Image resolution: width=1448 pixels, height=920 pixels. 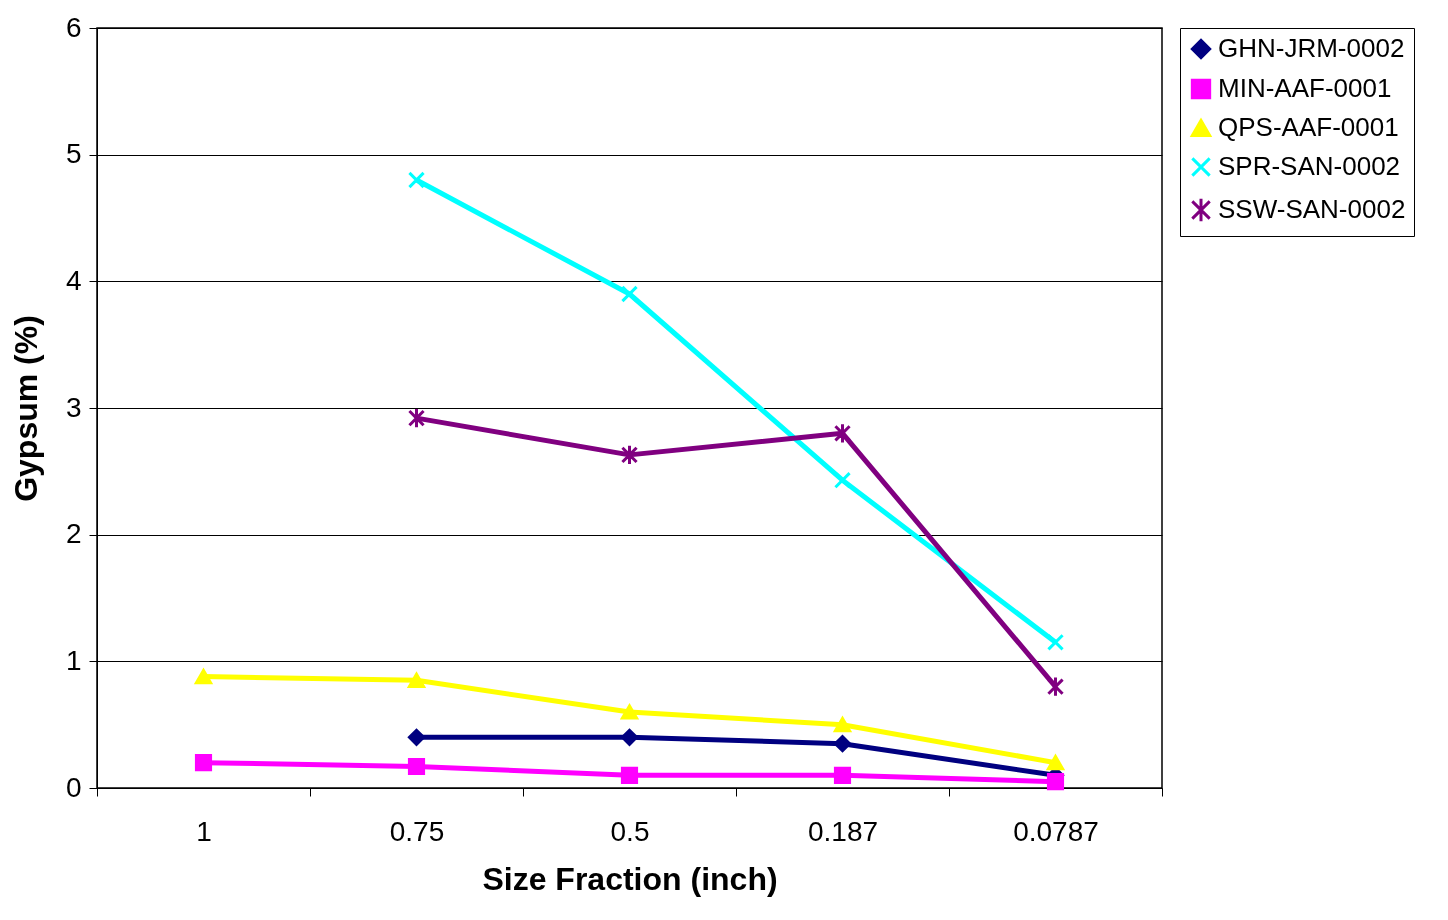 What do you see at coordinates (73, 280) in the screenshot?
I see `y-tick-label: 4` at bounding box center [73, 280].